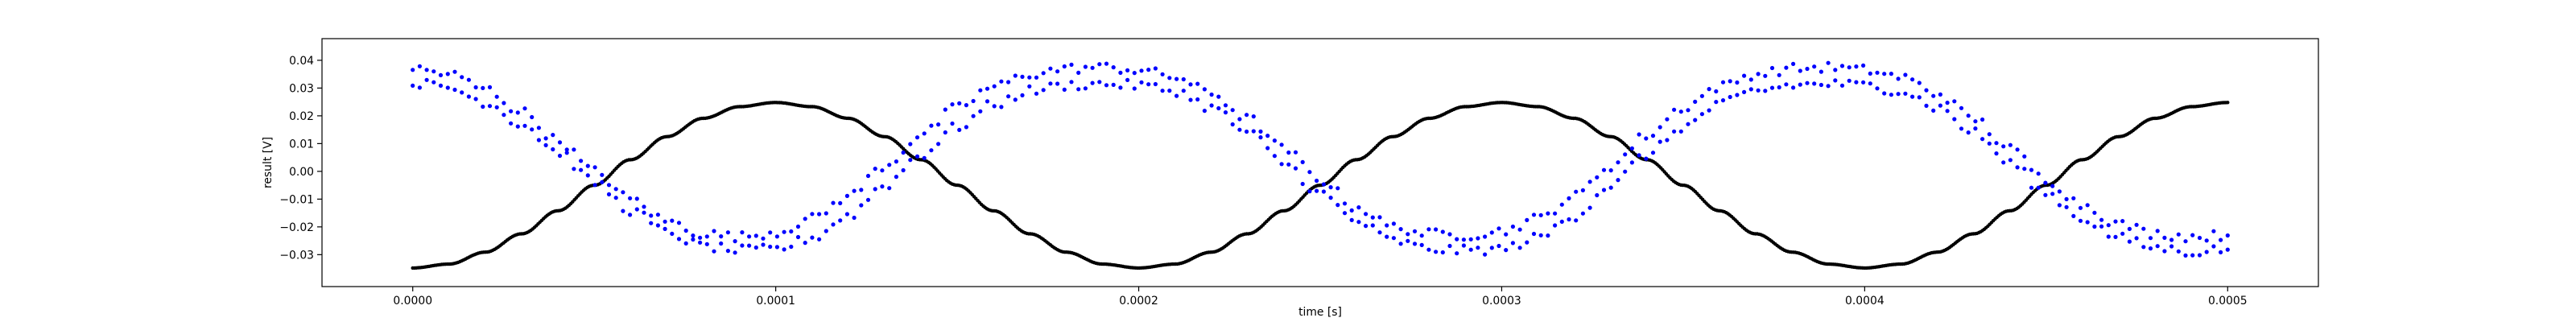 This screenshot has width=2576, height=322. I want to click on y-tick-label: 0.03, so click(301, 88).